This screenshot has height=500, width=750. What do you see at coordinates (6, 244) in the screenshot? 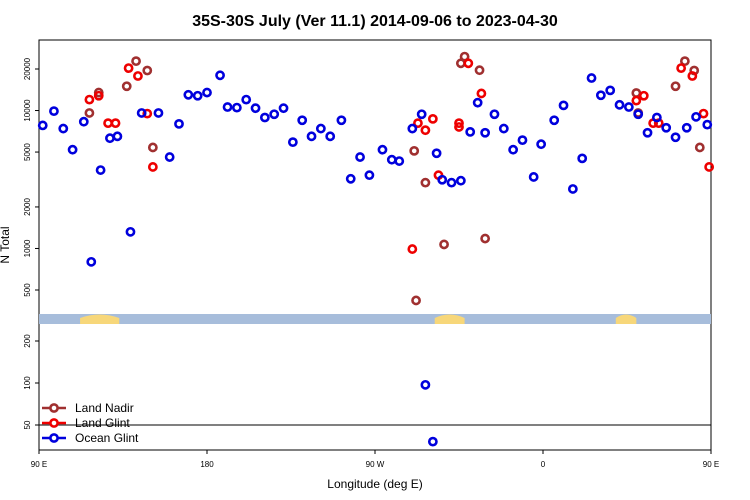
I see `y-axis-label: N Total` at bounding box center [6, 244].